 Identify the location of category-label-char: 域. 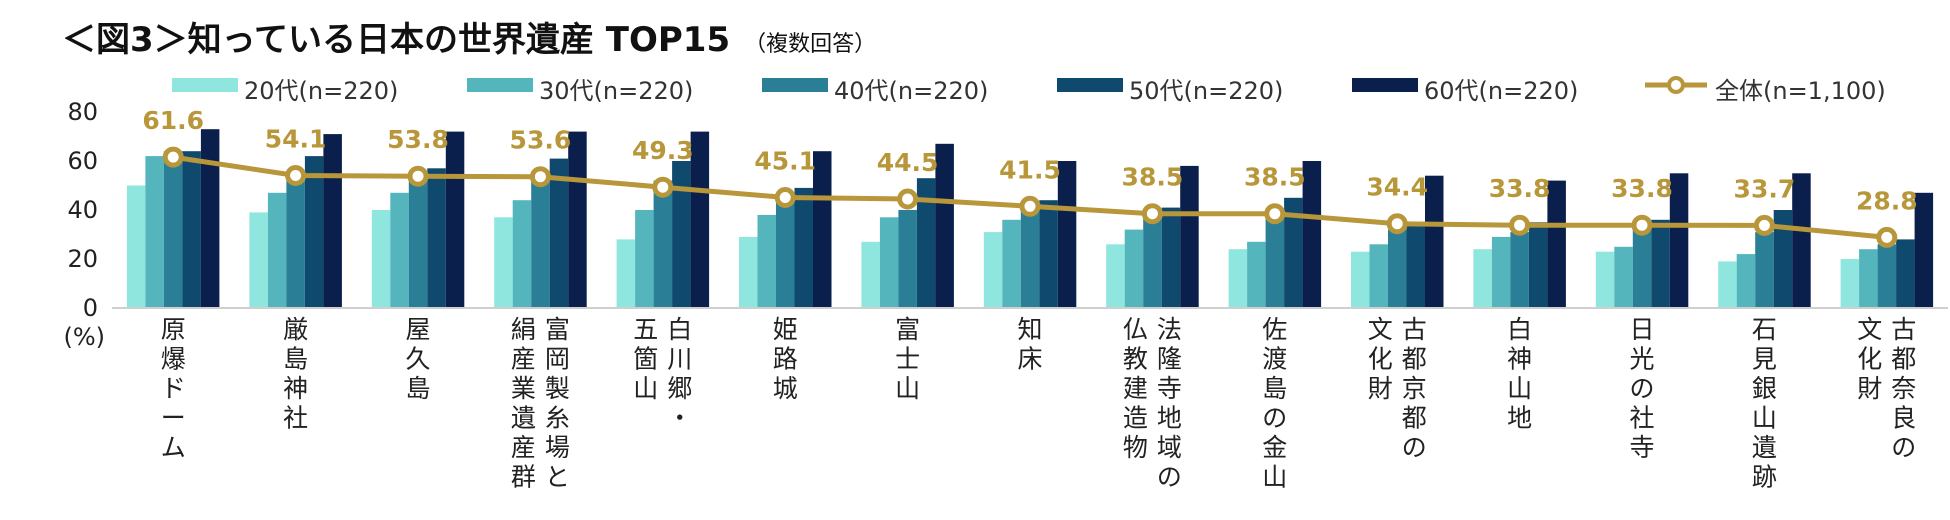
(1169, 447).